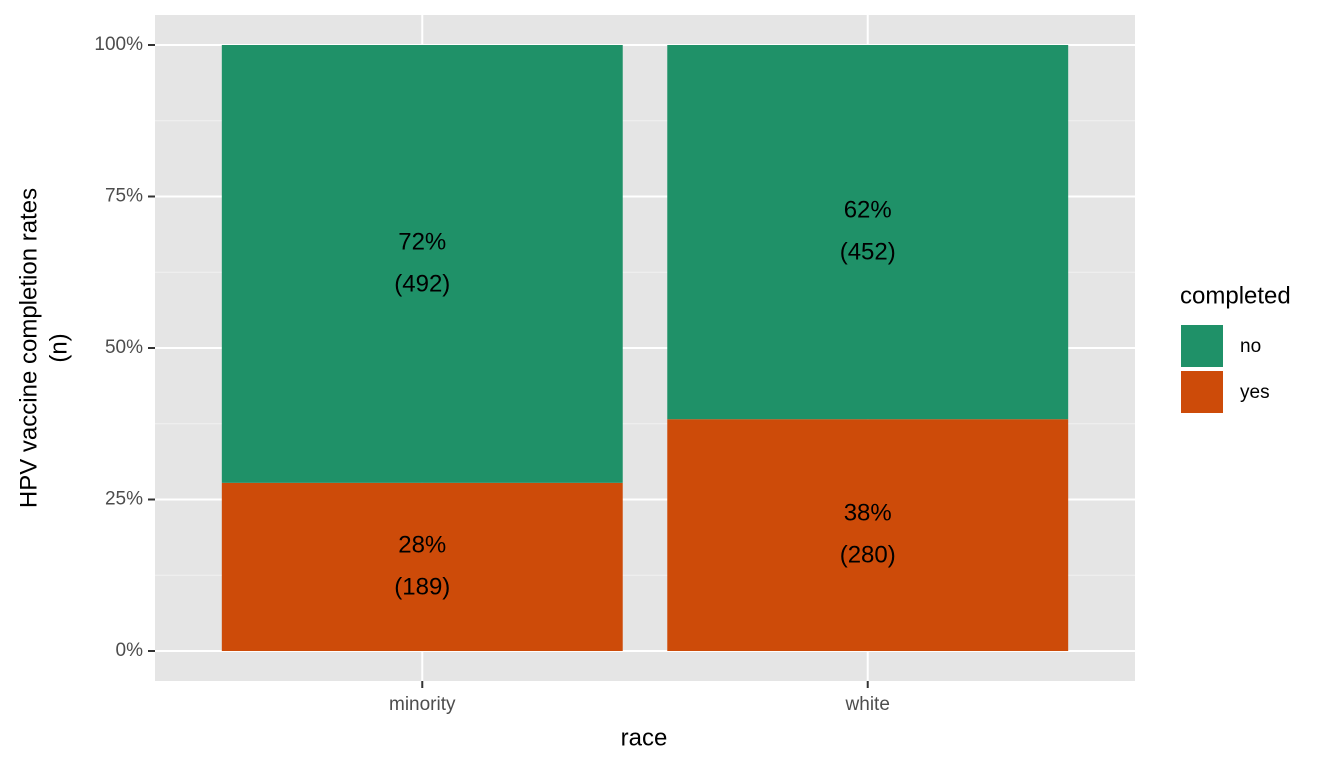  Describe the element at coordinates (118, 44) in the screenshot. I see `y-tick-label: 100%` at that location.